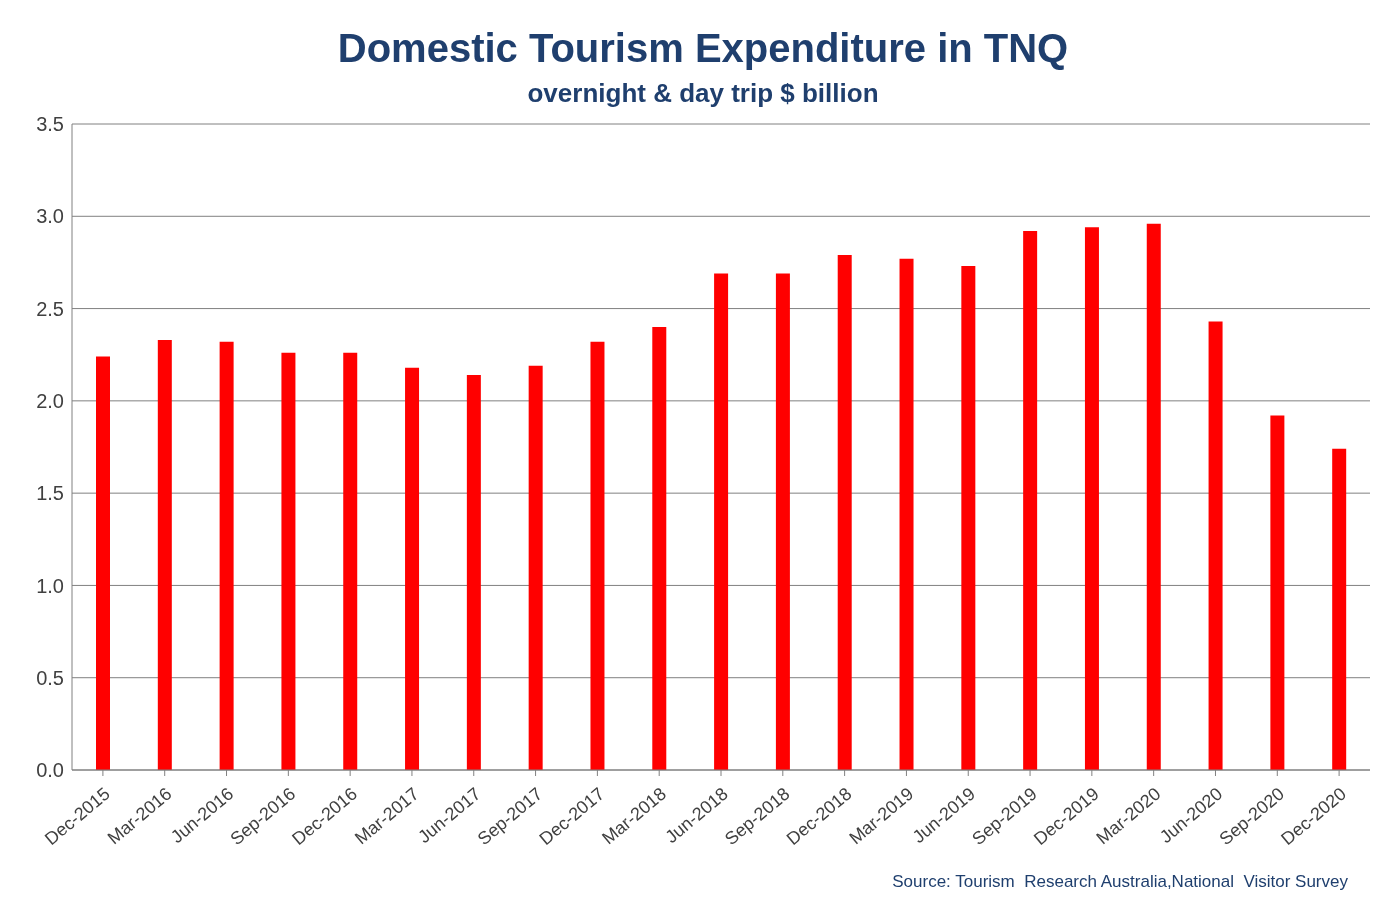 The width and height of the screenshot is (1386, 906). I want to click on y-tick-label: 0.5, so click(50, 677).